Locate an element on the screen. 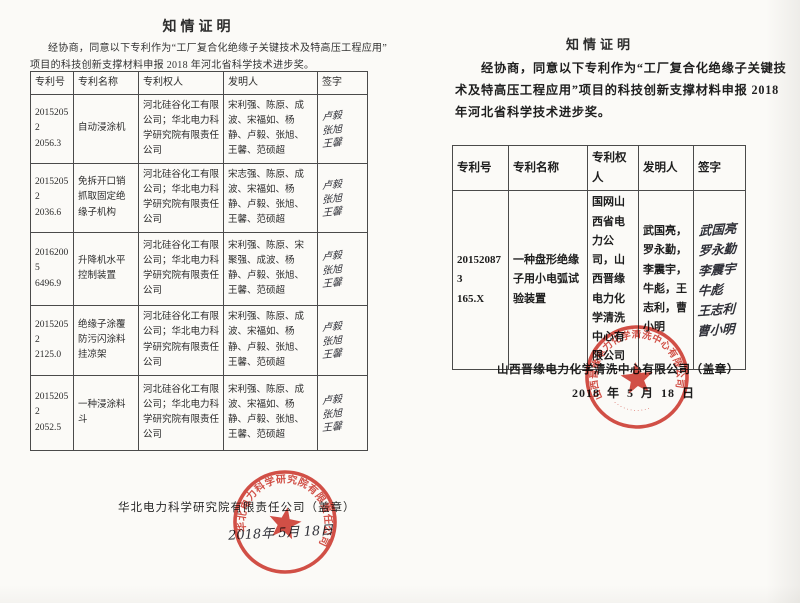  left-col-header-inventors: 发明人 is located at coordinates (270, 83).